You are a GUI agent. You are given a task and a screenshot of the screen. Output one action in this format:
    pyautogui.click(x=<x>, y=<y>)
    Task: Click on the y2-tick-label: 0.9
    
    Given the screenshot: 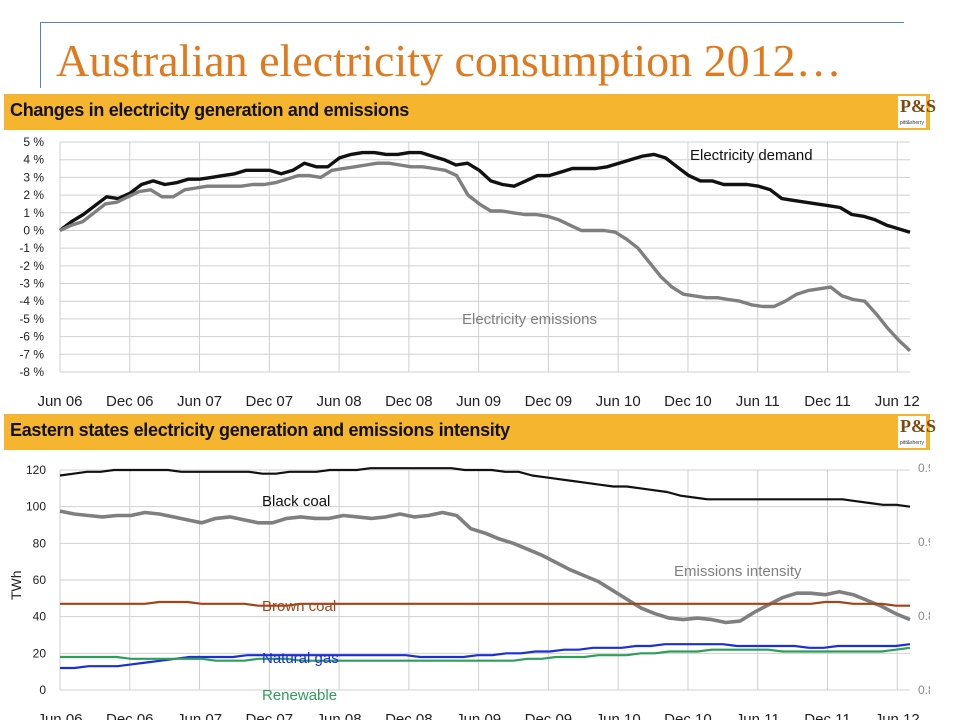 What is the action you would take?
    pyautogui.click(x=924, y=542)
    